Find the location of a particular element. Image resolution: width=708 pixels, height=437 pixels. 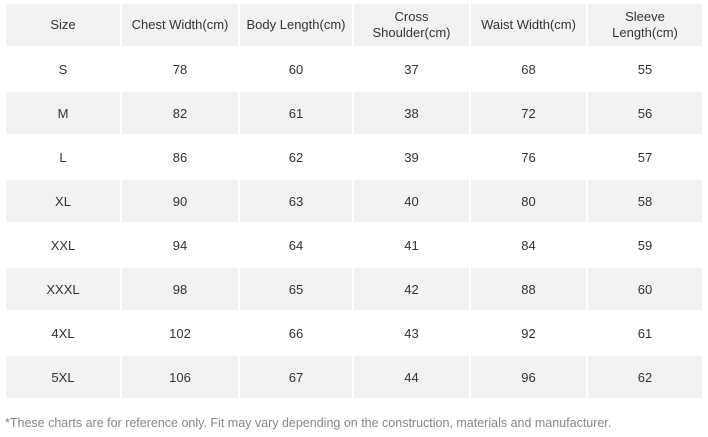

table-cell: 90 is located at coordinates (180, 201).